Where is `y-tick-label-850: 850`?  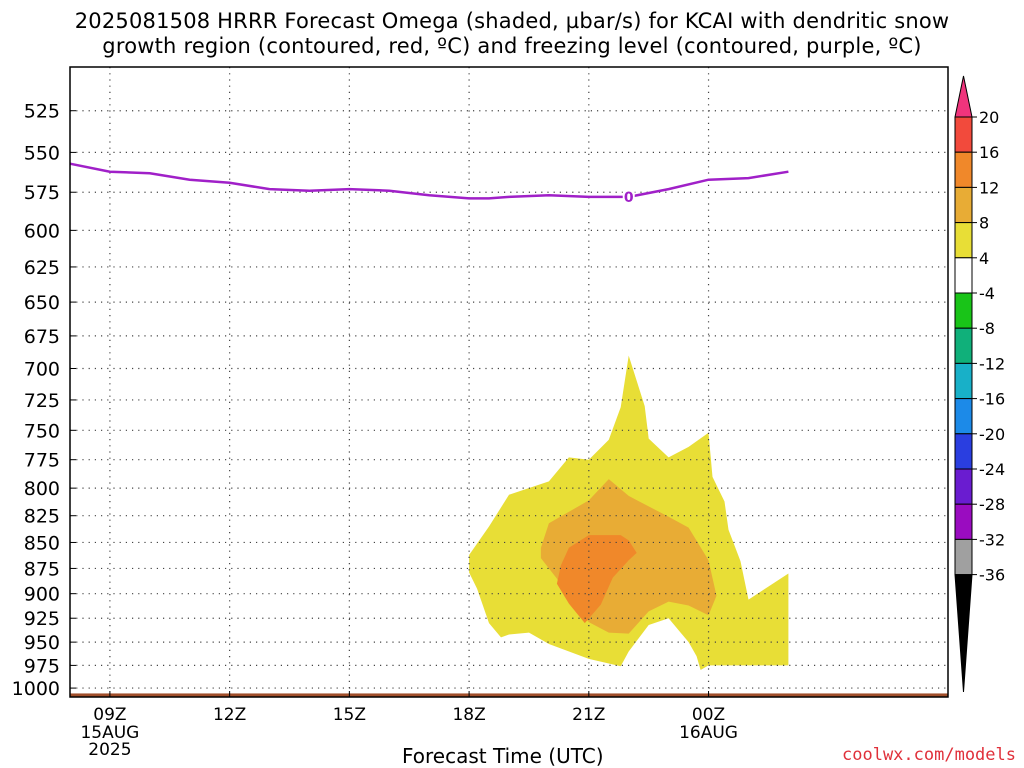
y-tick-label-850: 850 is located at coordinates (42, 543).